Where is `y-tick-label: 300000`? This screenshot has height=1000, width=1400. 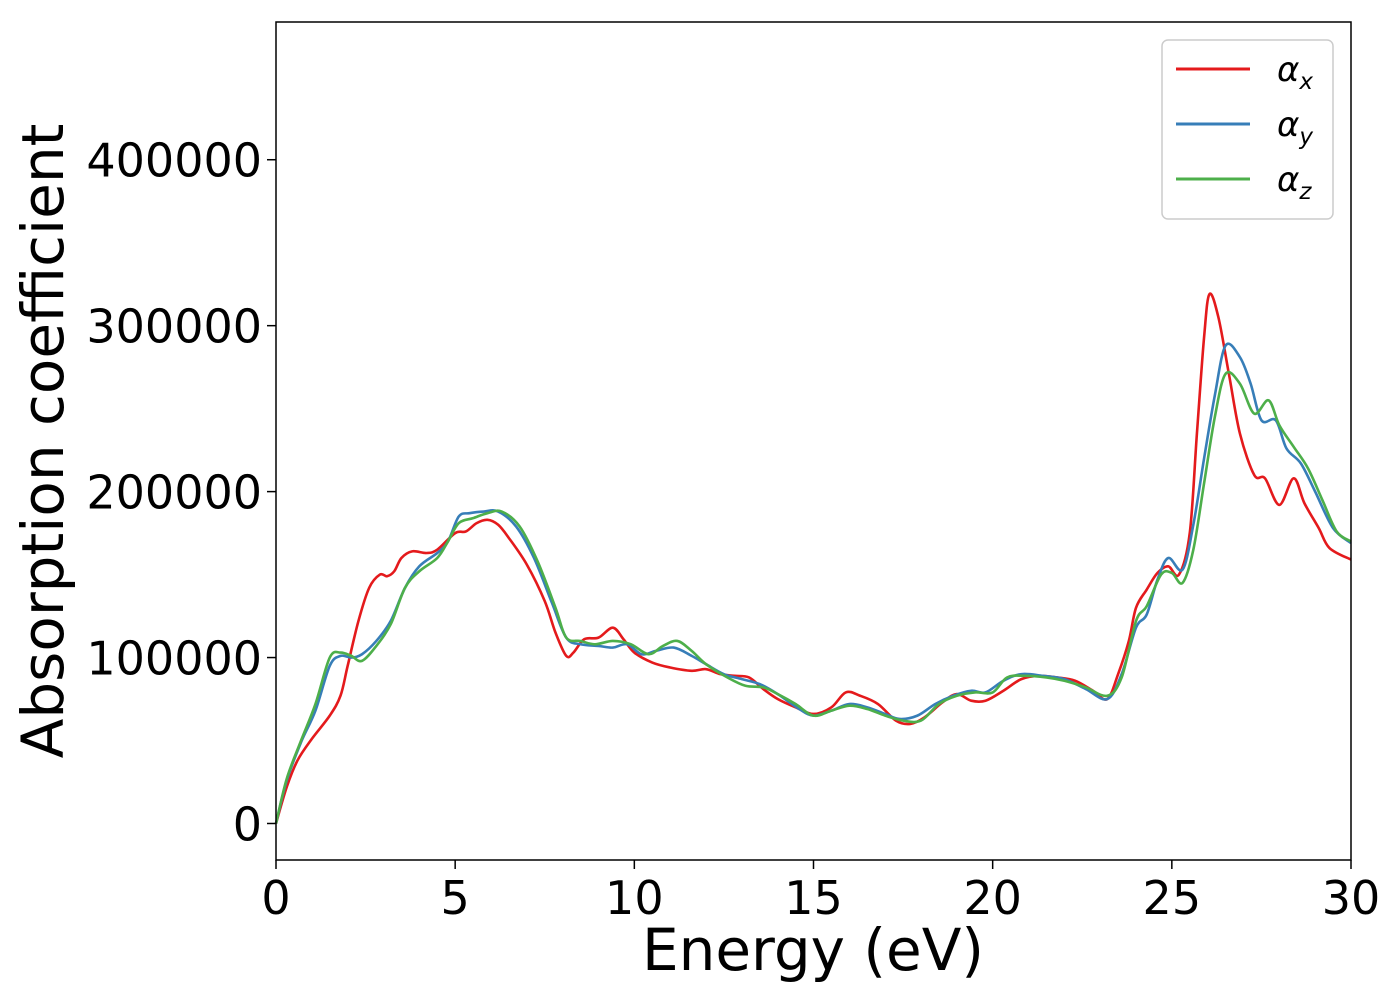
y-tick-label: 300000 is located at coordinates (174, 327).